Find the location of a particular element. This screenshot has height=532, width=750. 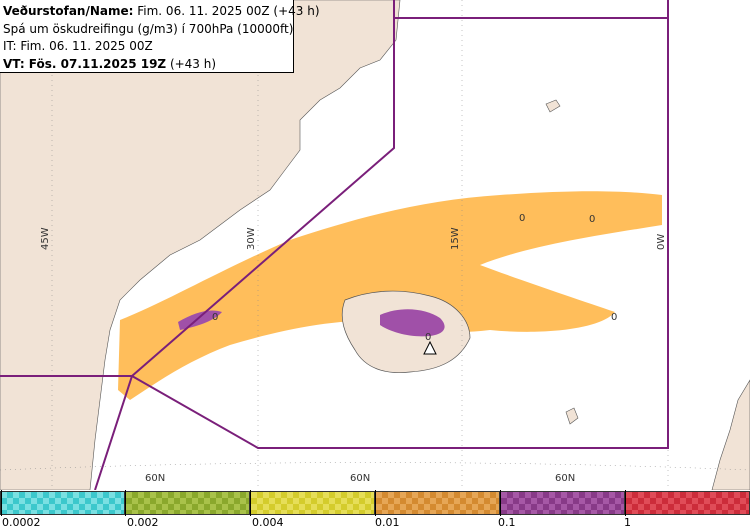

legend-swatch-cyan is located at coordinates (62, 503).